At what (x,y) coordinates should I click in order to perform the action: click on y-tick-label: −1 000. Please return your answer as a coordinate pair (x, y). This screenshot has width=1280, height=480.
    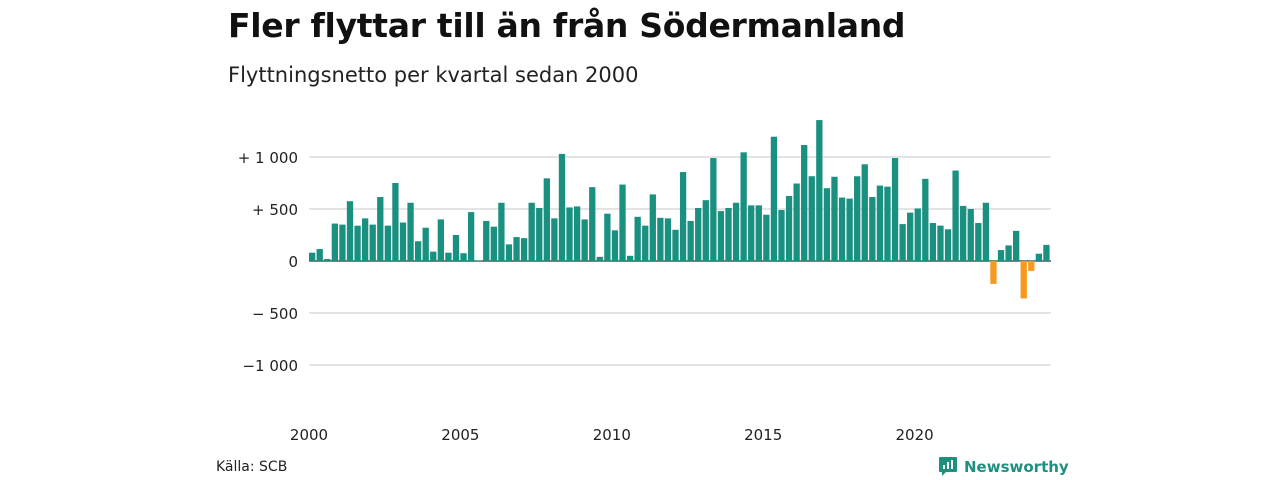
    Looking at the image, I should click on (270, 366).